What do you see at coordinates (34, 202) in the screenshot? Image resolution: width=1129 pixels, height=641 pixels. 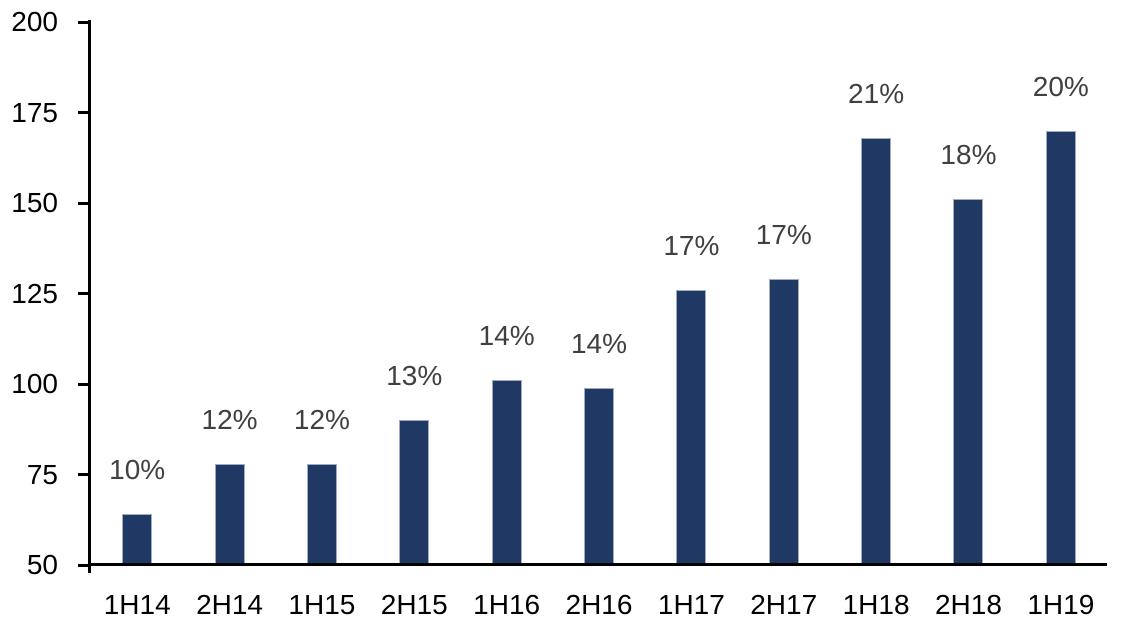 I see `y-axis-tick-label: 150` at bounding box center [34, 202].